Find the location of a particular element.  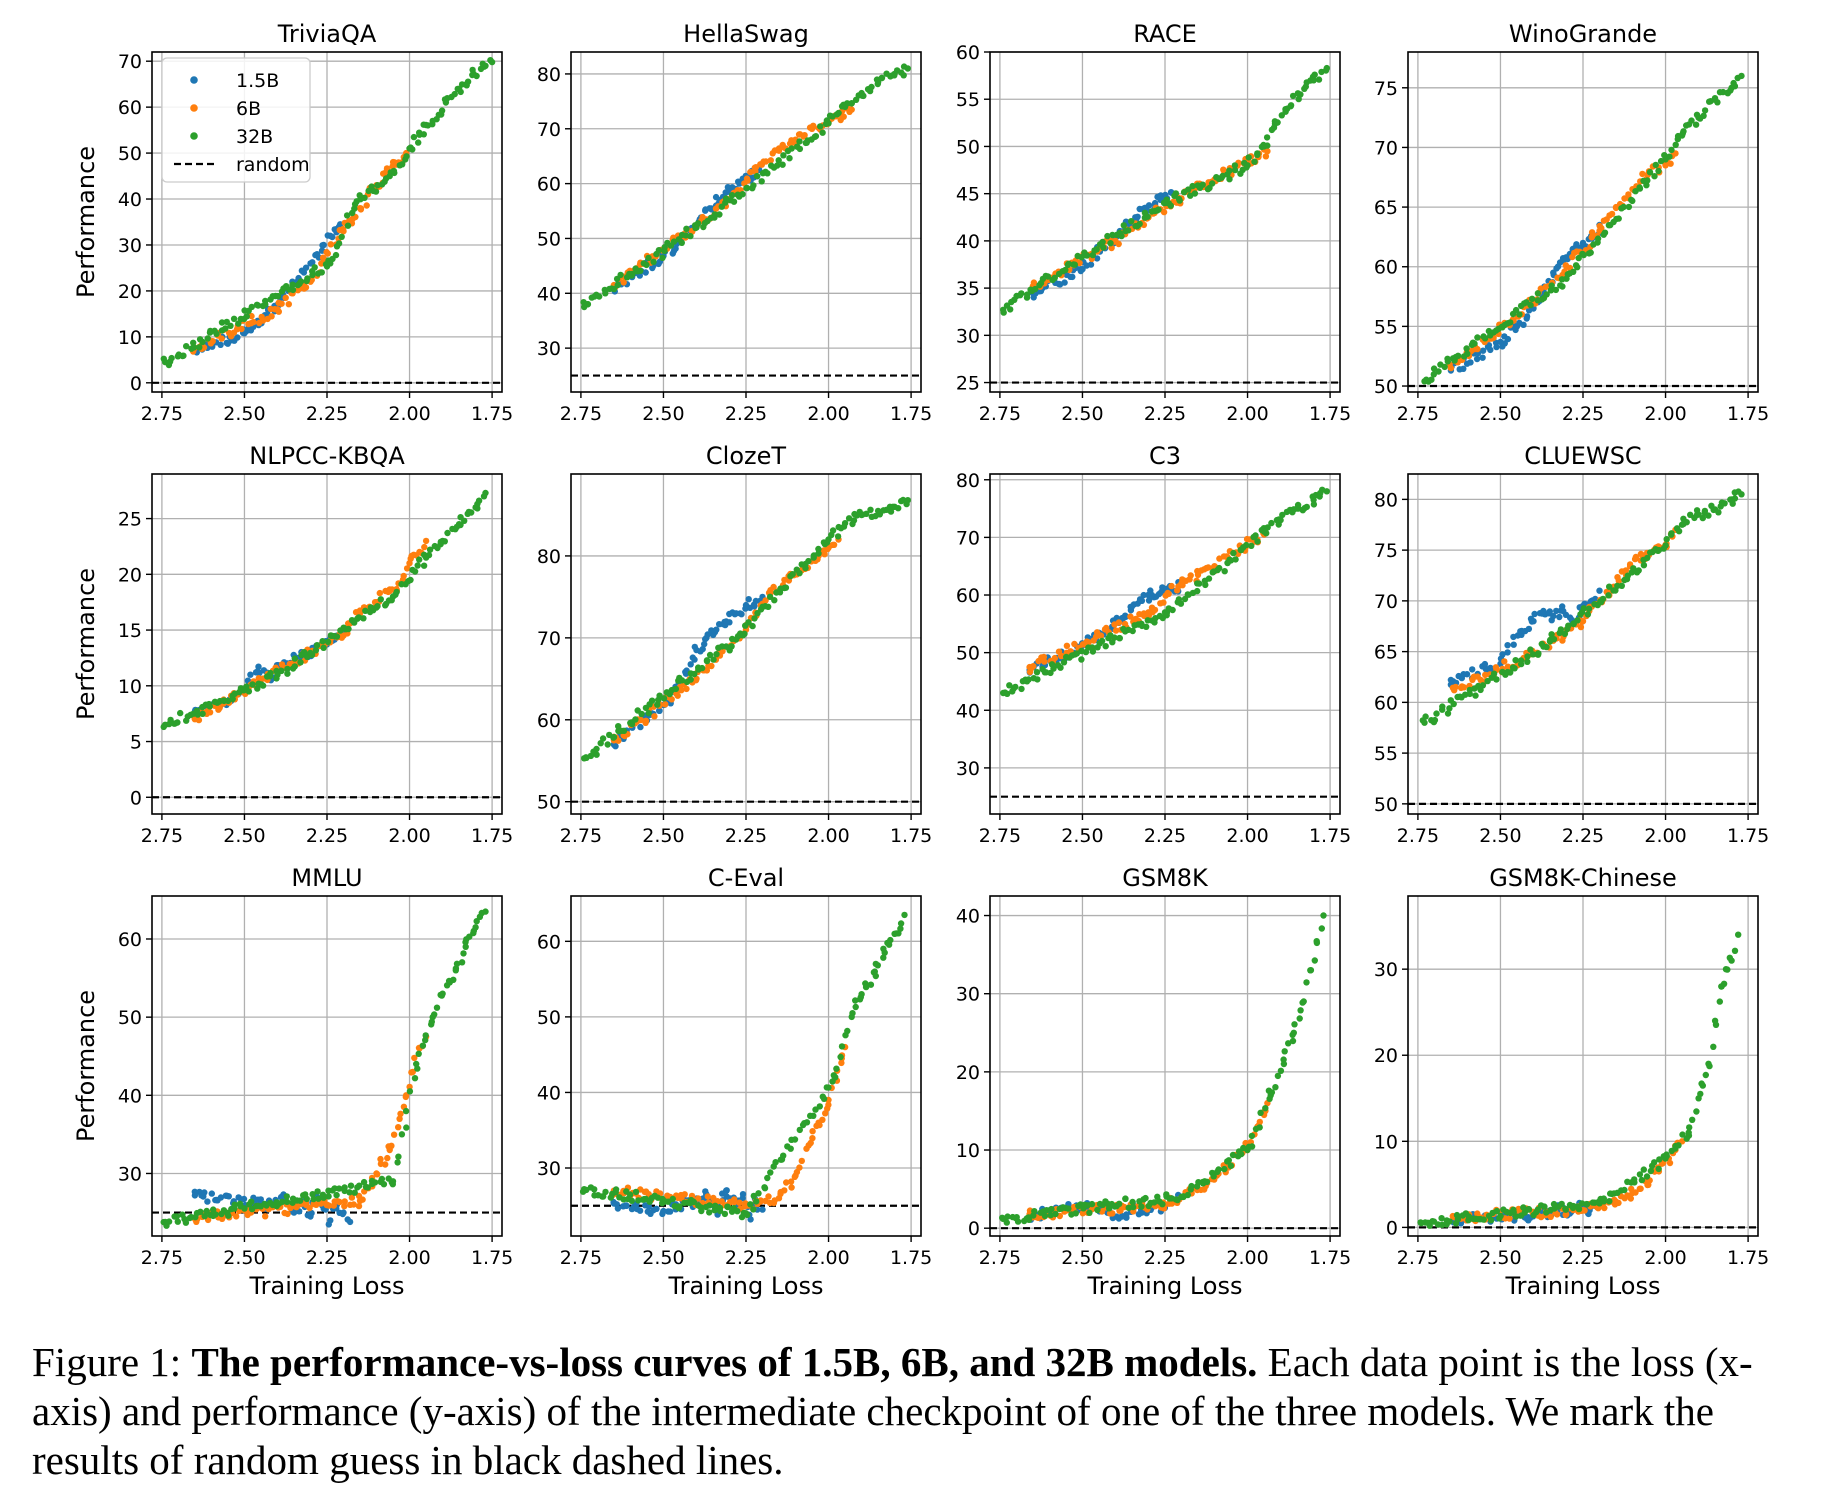

y-tick-label: 20 is located at coordinates (130, 575).